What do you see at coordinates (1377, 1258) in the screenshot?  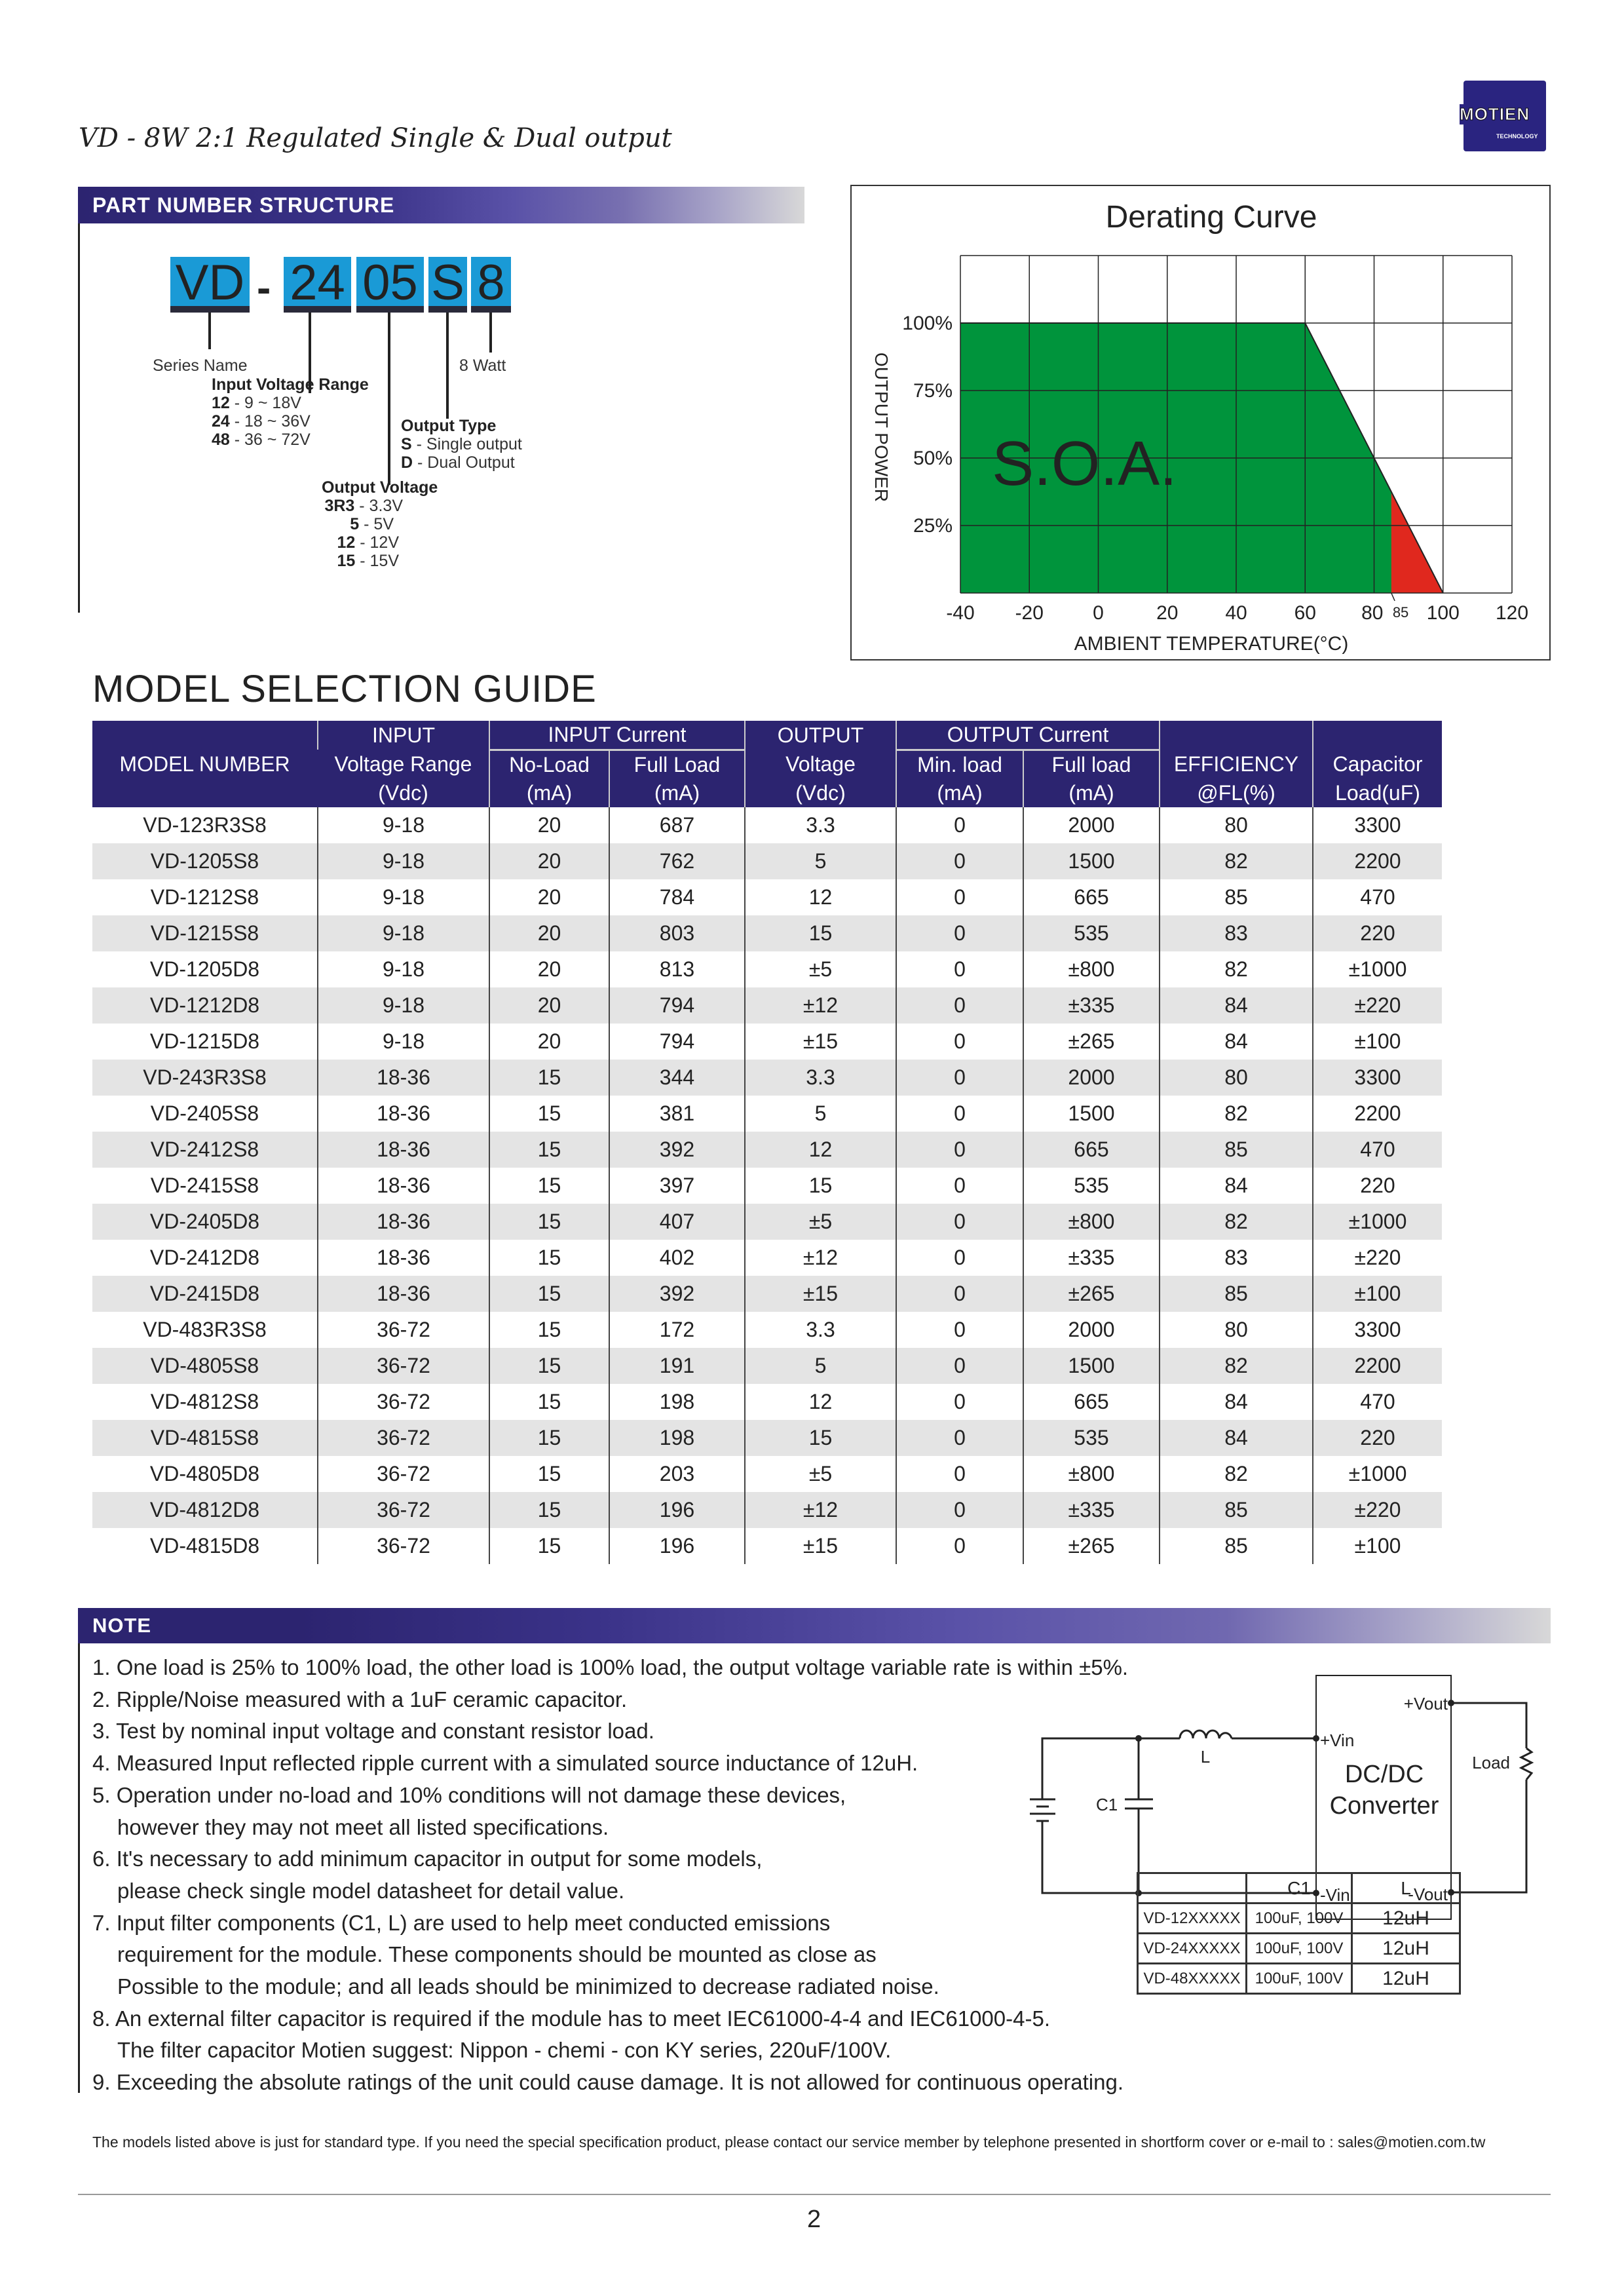 I see `table-cell: ±220` at bounding box center [1377, 1258].